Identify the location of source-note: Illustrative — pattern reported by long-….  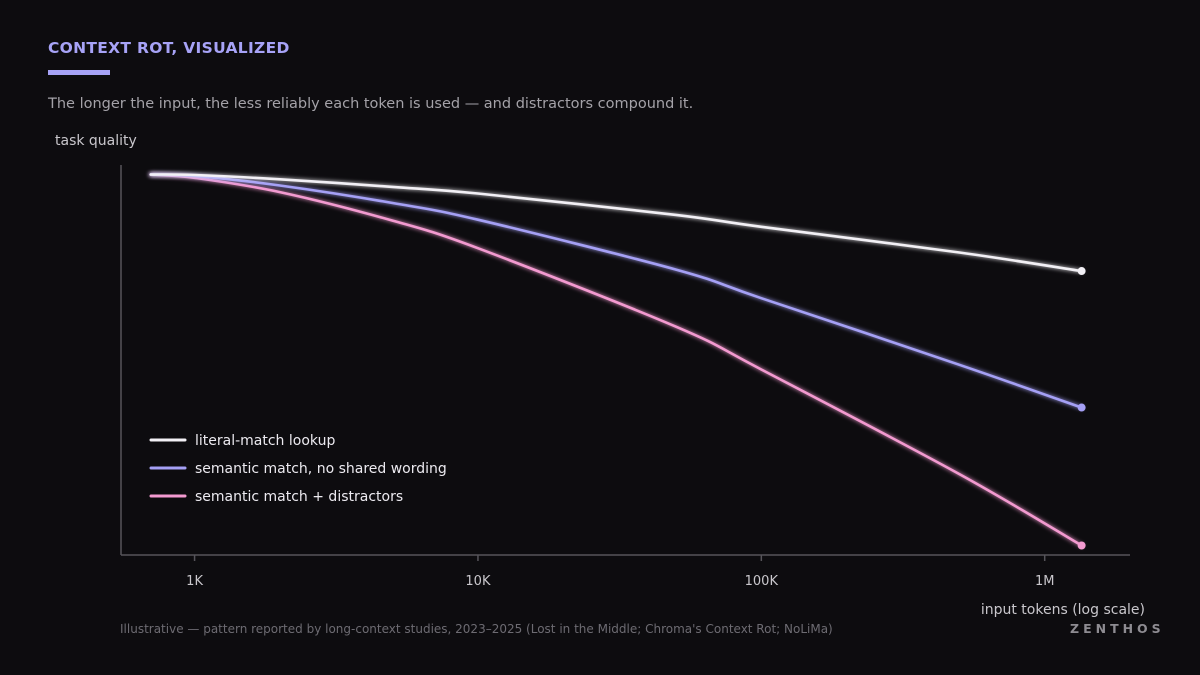
(476, 629).